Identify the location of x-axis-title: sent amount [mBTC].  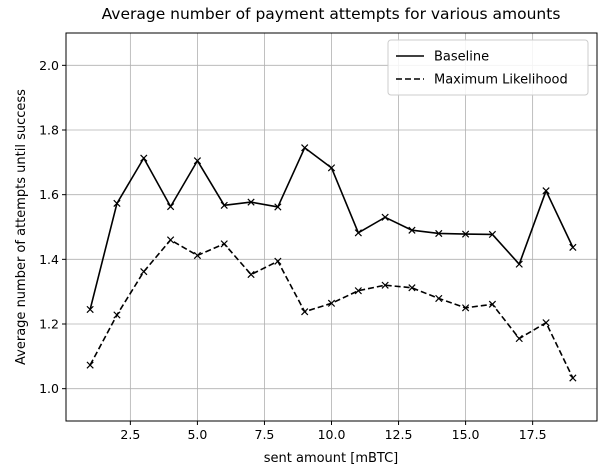
(331, 458).